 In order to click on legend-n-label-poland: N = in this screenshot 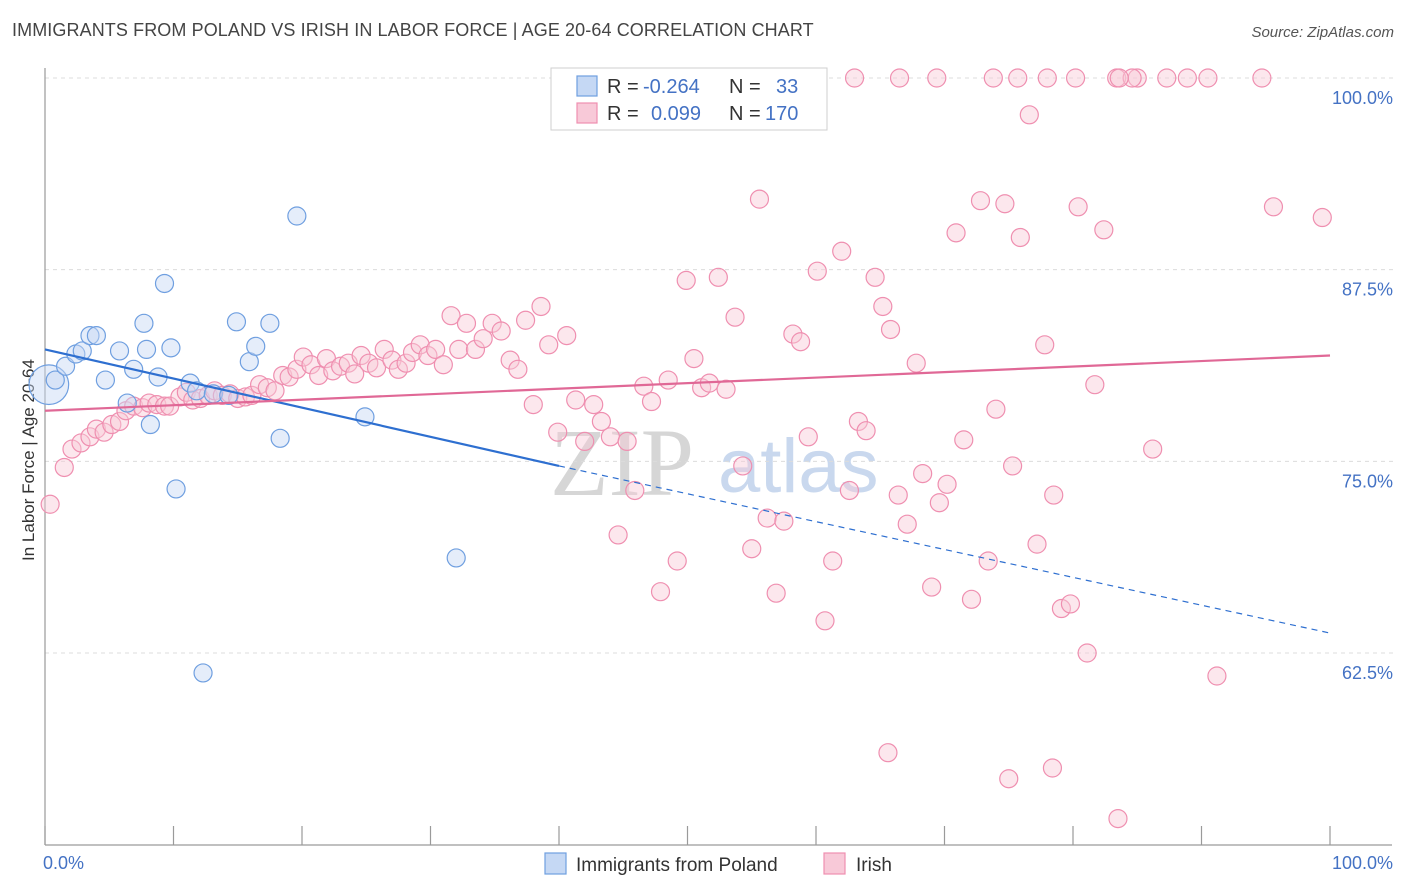, I will do `click(745, 87)`.